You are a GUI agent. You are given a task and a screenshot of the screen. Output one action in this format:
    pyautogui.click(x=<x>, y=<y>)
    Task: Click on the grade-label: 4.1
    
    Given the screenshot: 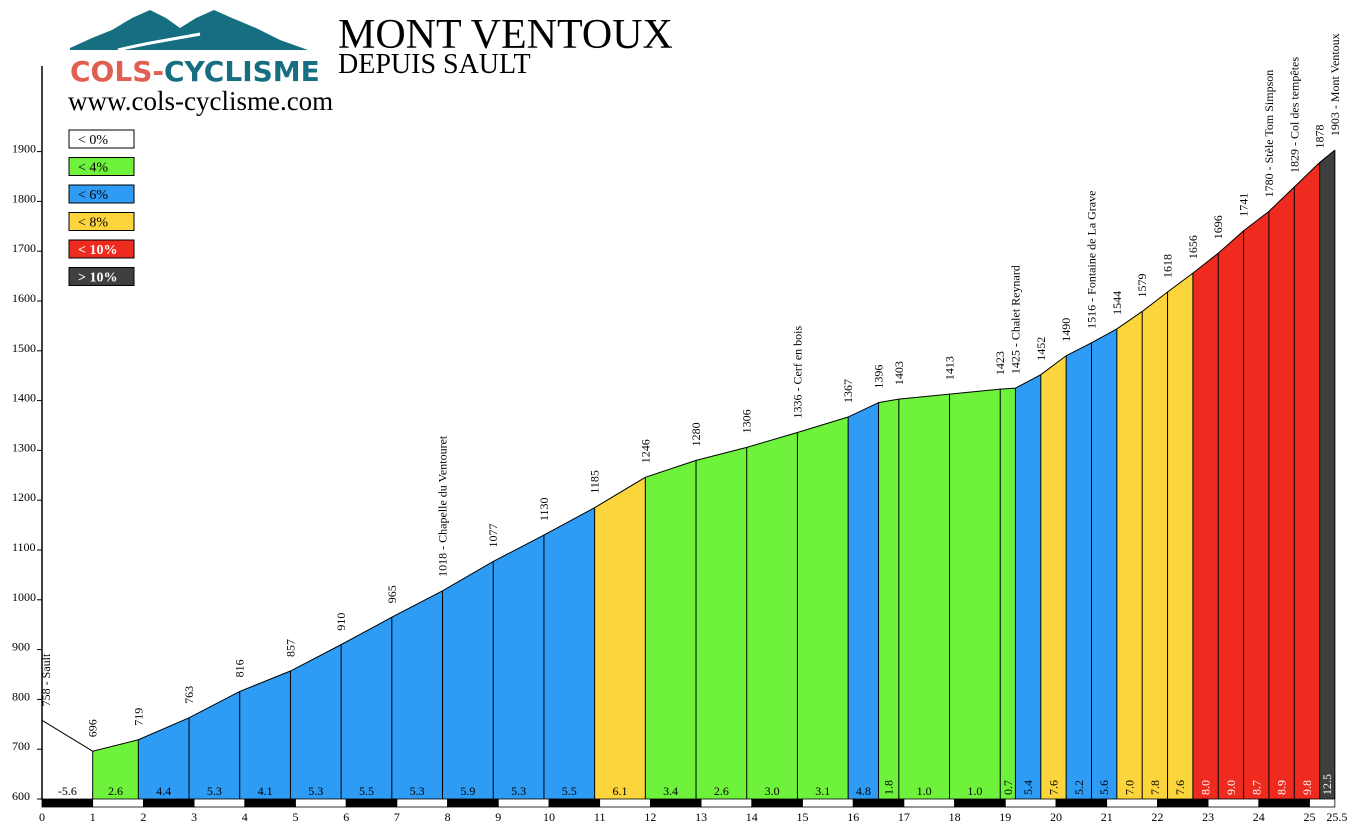 What is the action you would take?
    pyautogui.click(x=265, y=791)
    